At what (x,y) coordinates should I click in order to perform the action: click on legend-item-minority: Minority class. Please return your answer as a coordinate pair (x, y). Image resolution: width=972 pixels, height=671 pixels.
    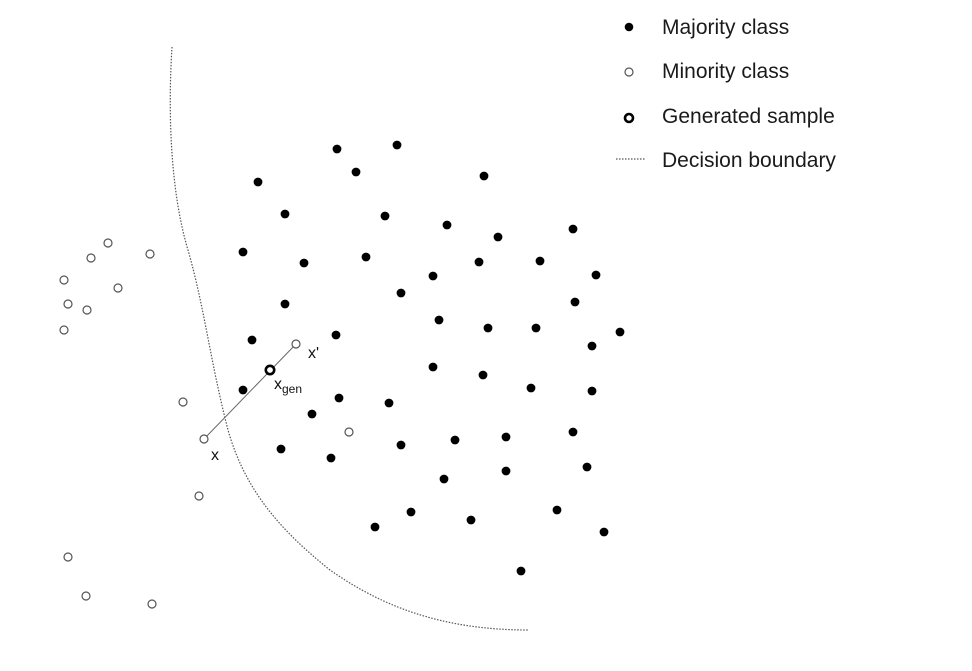
    Looking at the image, I should click on (706, 71).